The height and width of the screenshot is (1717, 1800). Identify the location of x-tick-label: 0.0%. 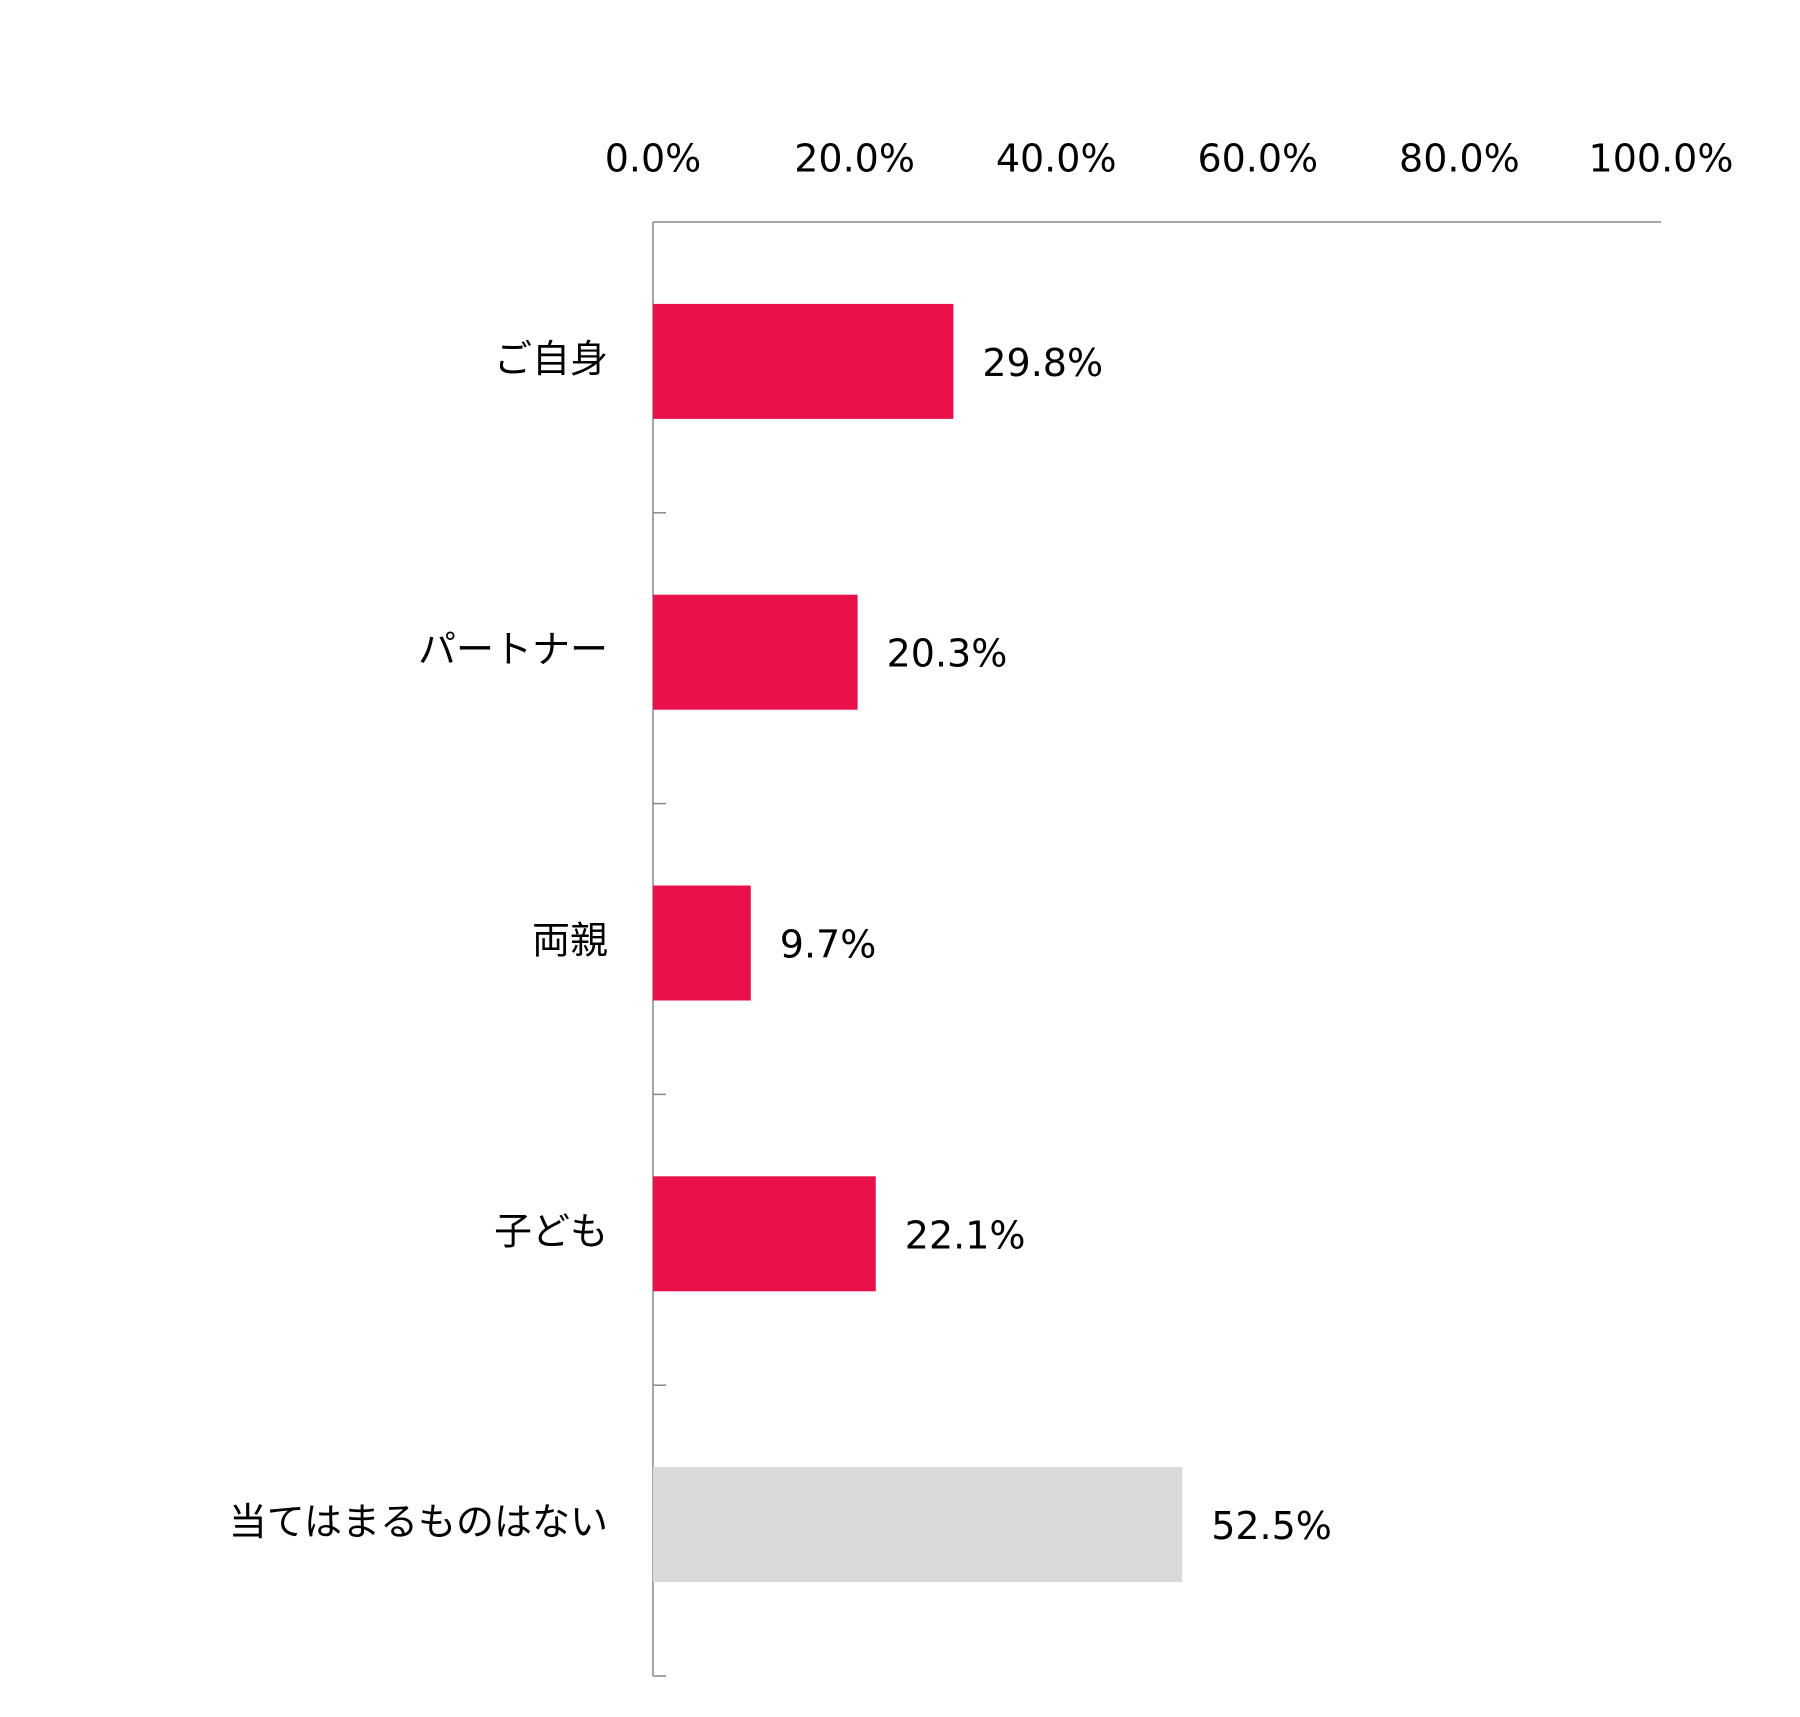
(653, 159).